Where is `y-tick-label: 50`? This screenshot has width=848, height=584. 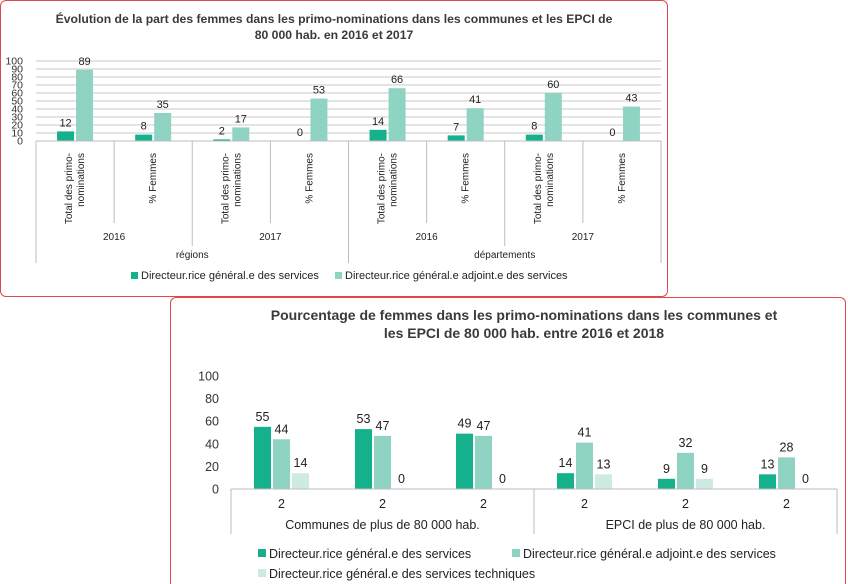
y-tick-label: 50 is located at coordinates (17, 102).